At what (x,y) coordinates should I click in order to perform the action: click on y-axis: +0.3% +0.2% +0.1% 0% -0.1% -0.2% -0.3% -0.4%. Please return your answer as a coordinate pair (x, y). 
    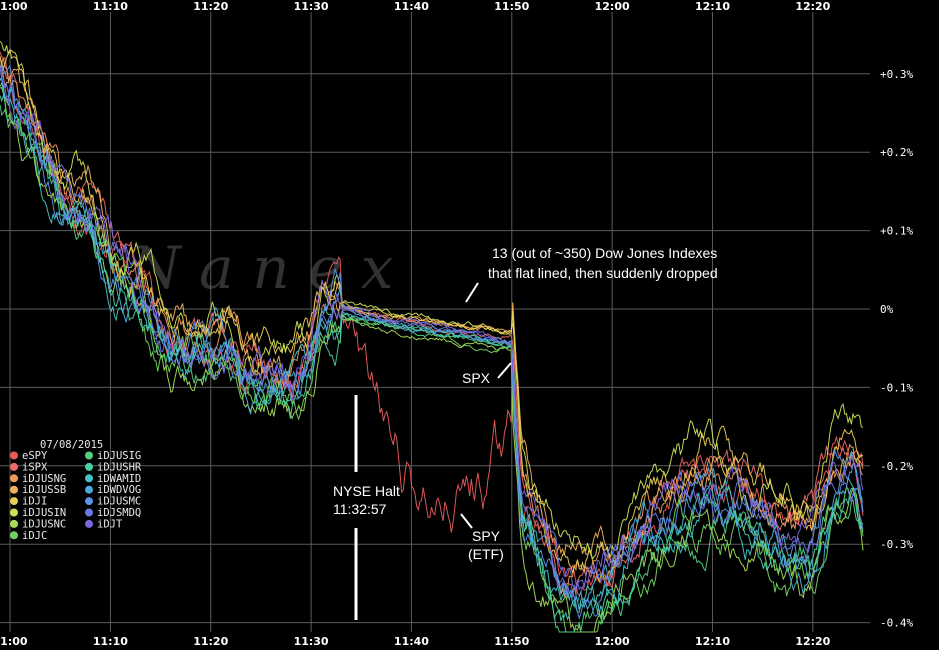
    Looking at the image, I should click on (896, 349).